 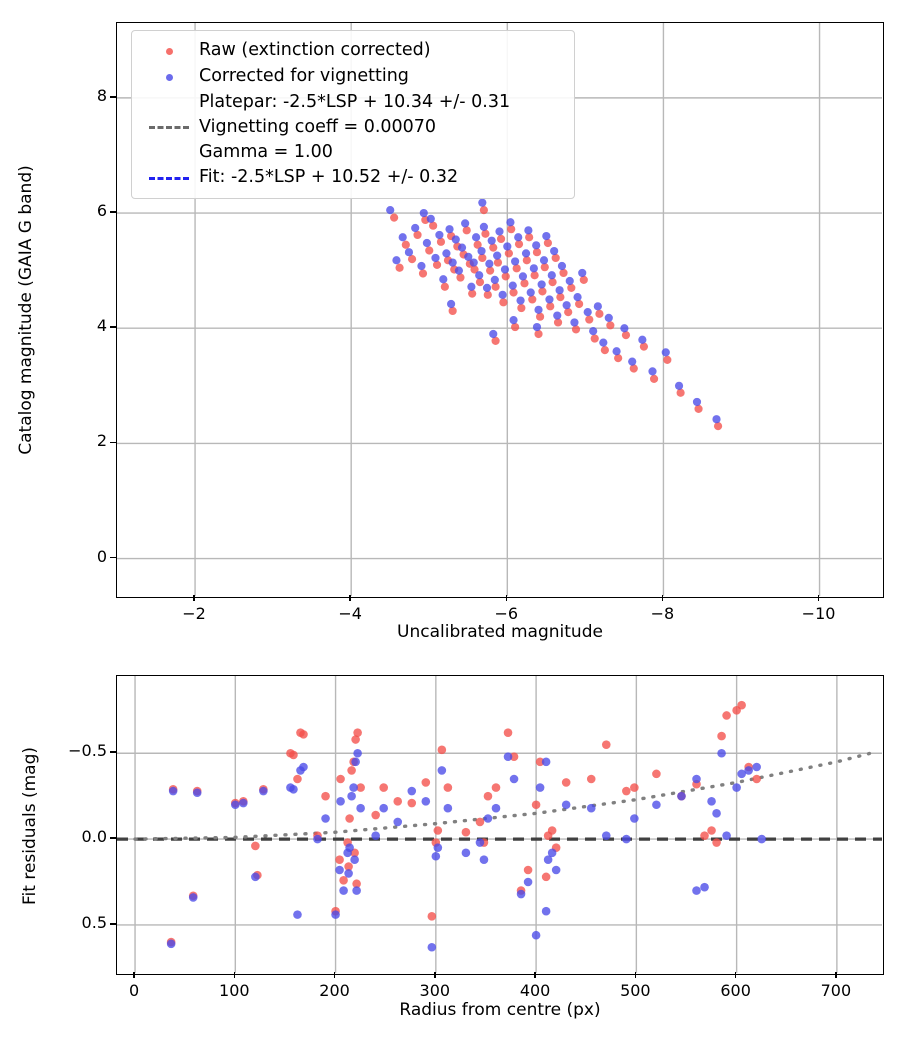 What do you see at coordinates (662, 613) in the screenshot?
I see `x-tick-label: −8` at bounding box center [662, 613].